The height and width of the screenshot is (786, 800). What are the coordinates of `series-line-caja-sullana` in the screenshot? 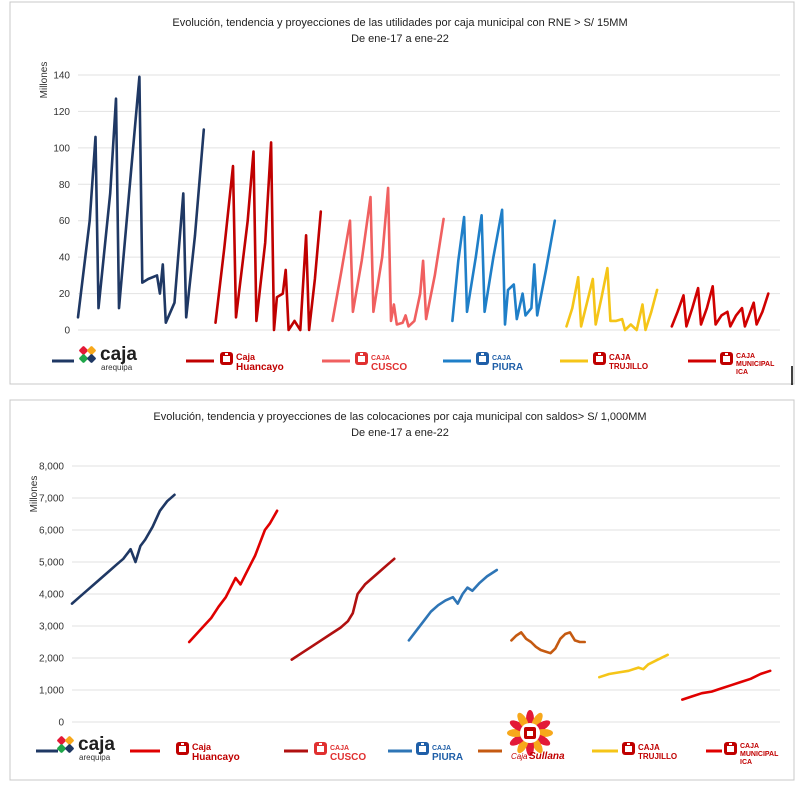 It's located at (548, 643).